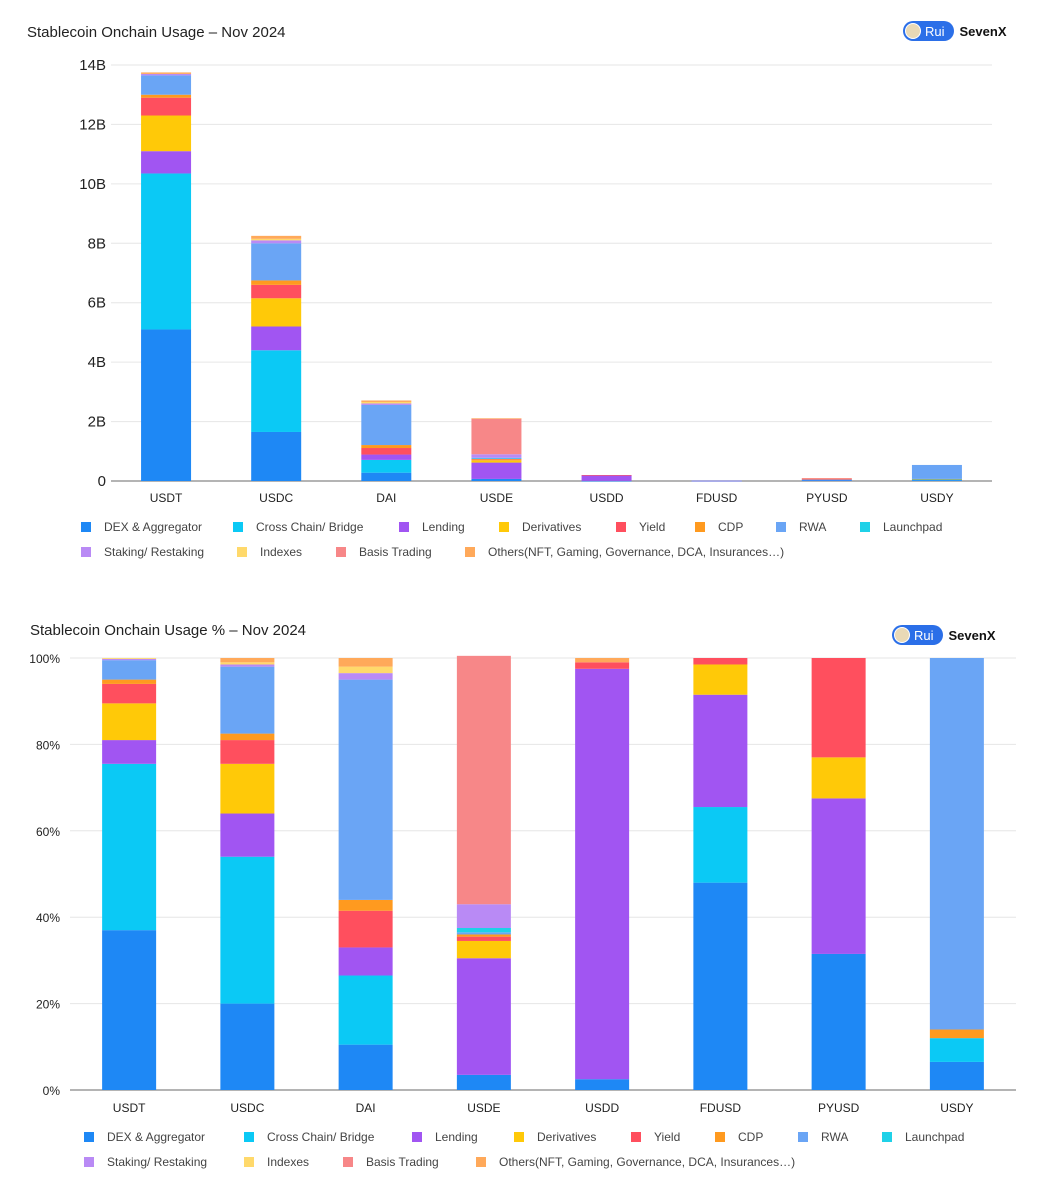 This screenshot has width=1050, height=1199. What do you see at coordinates (801, 527) in the screenshot?
I see `legend-item: RWA` at bounding box center [801, 527].